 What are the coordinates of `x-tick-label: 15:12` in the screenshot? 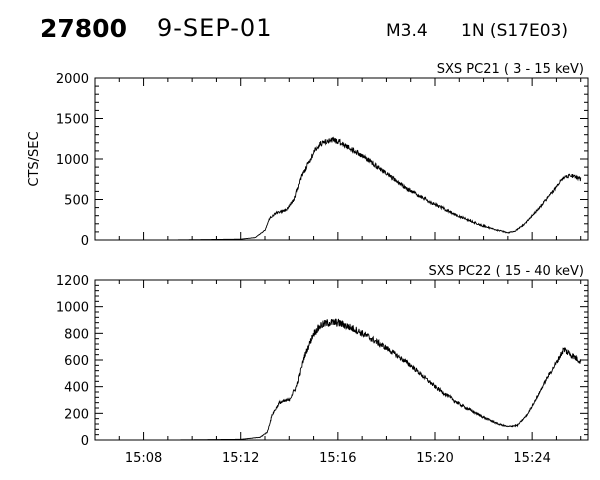 It's located at (240, 458).